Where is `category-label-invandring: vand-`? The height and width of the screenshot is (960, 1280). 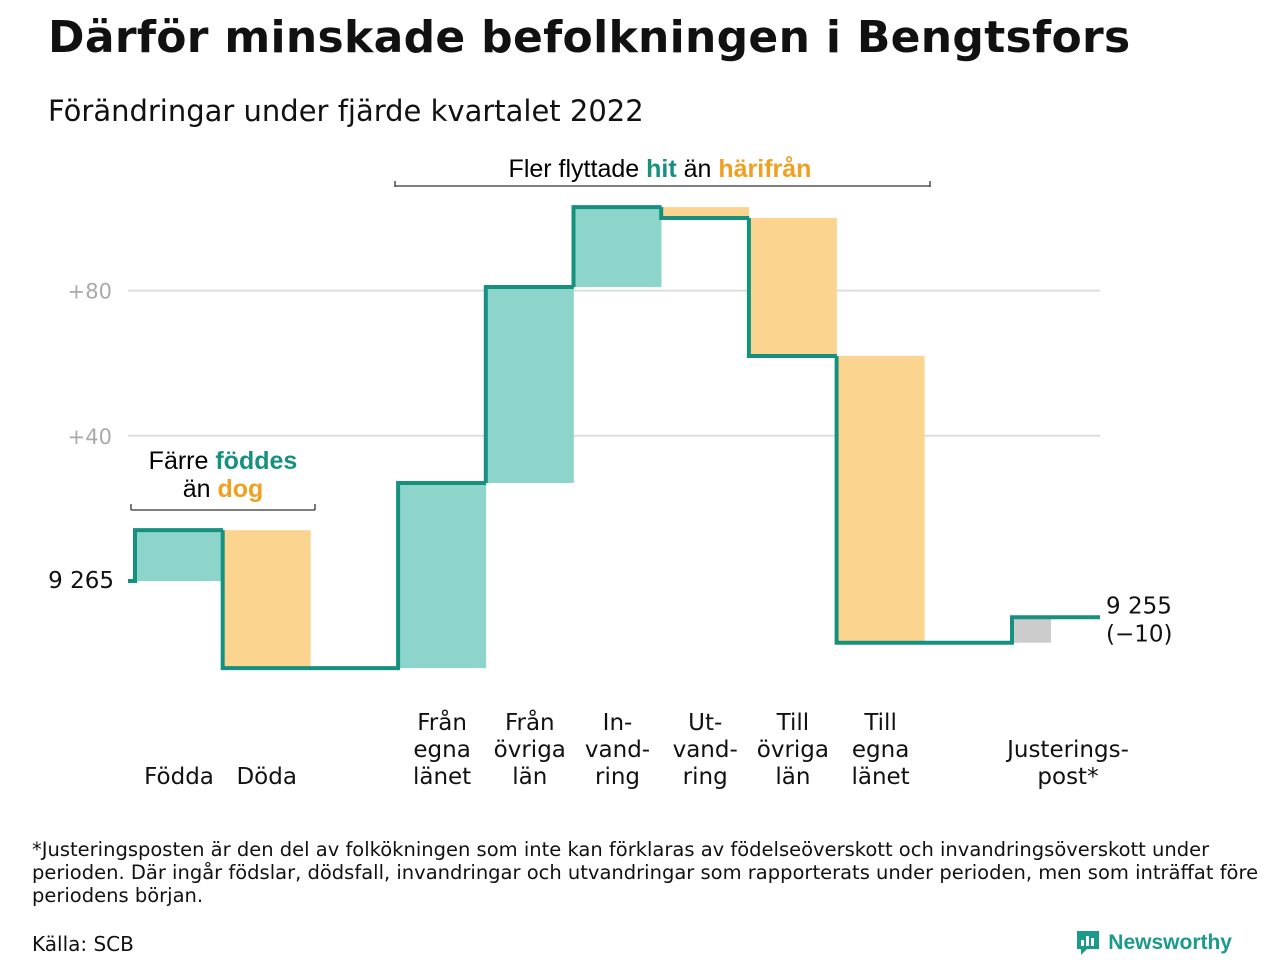 category-label-invandring: vand- is located at coordinates (617, 750).